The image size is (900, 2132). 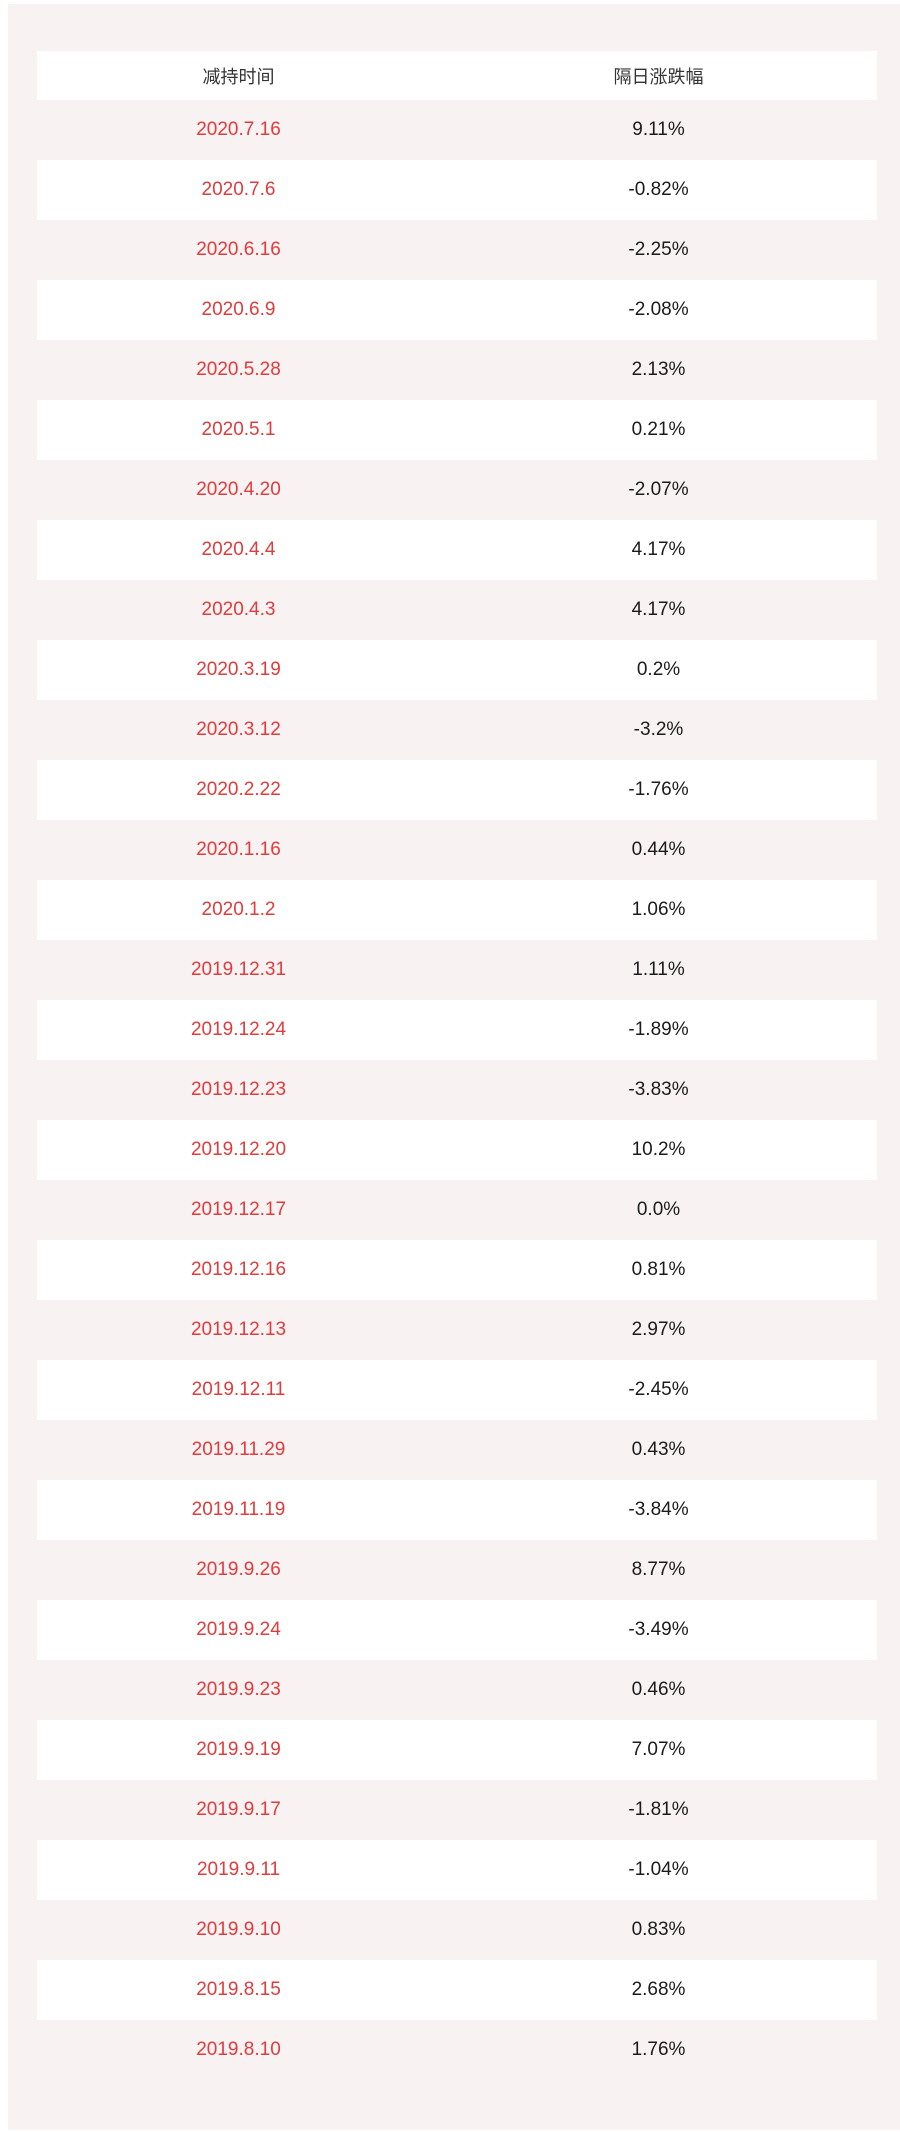 What do you see at coordinates (658, 1929) in the screenshot?
I see `change-percent-cell: 0.83%` at bounding box center [658, 1929].